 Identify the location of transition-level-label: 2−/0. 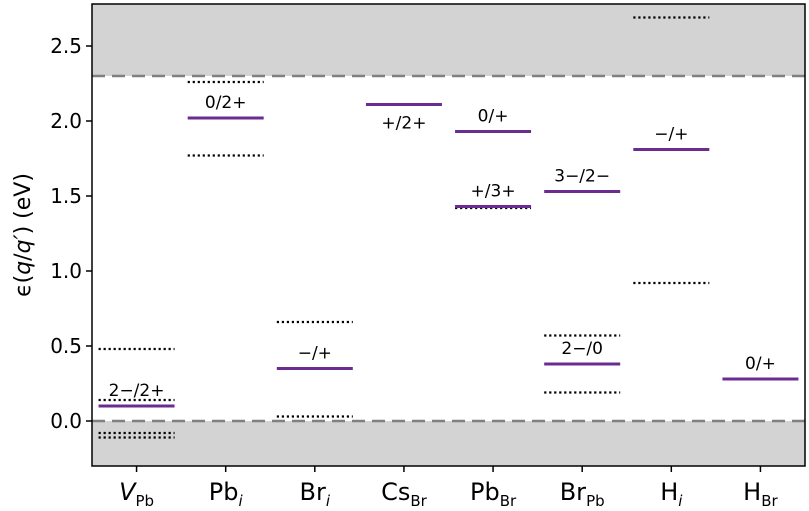
(582, 349).